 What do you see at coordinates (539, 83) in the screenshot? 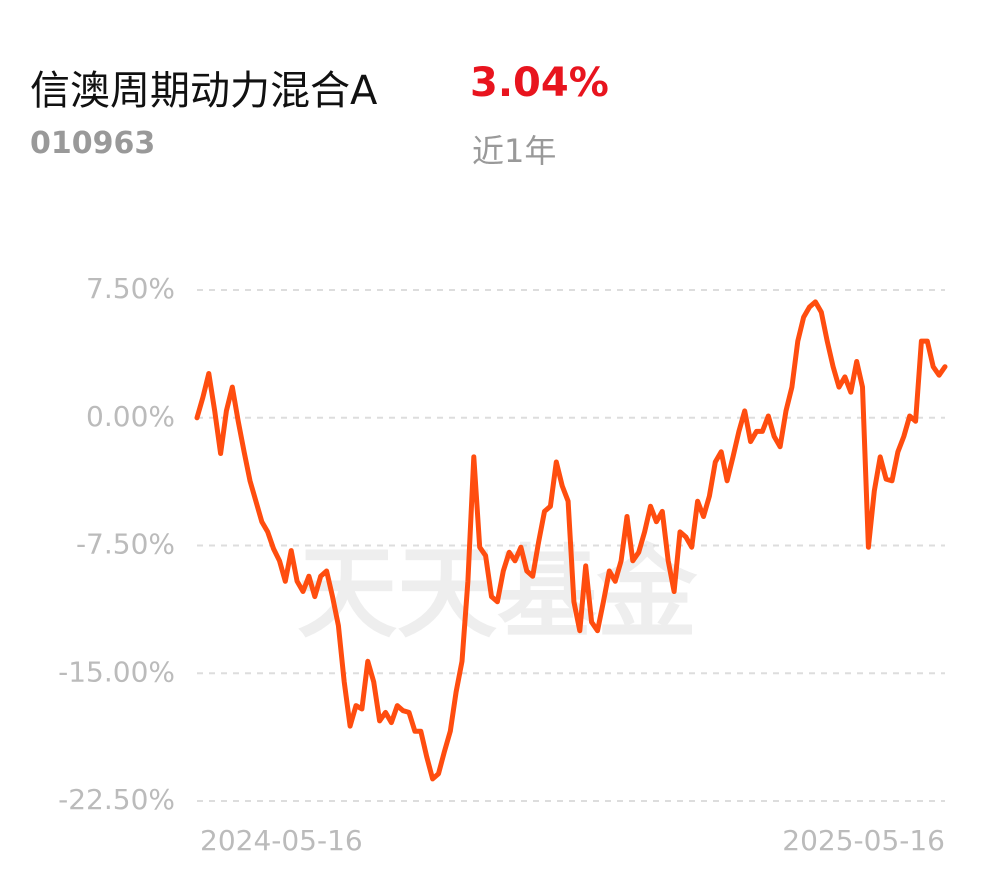
I see `fund-return: 3.04%` at bounding box center [539, 83].